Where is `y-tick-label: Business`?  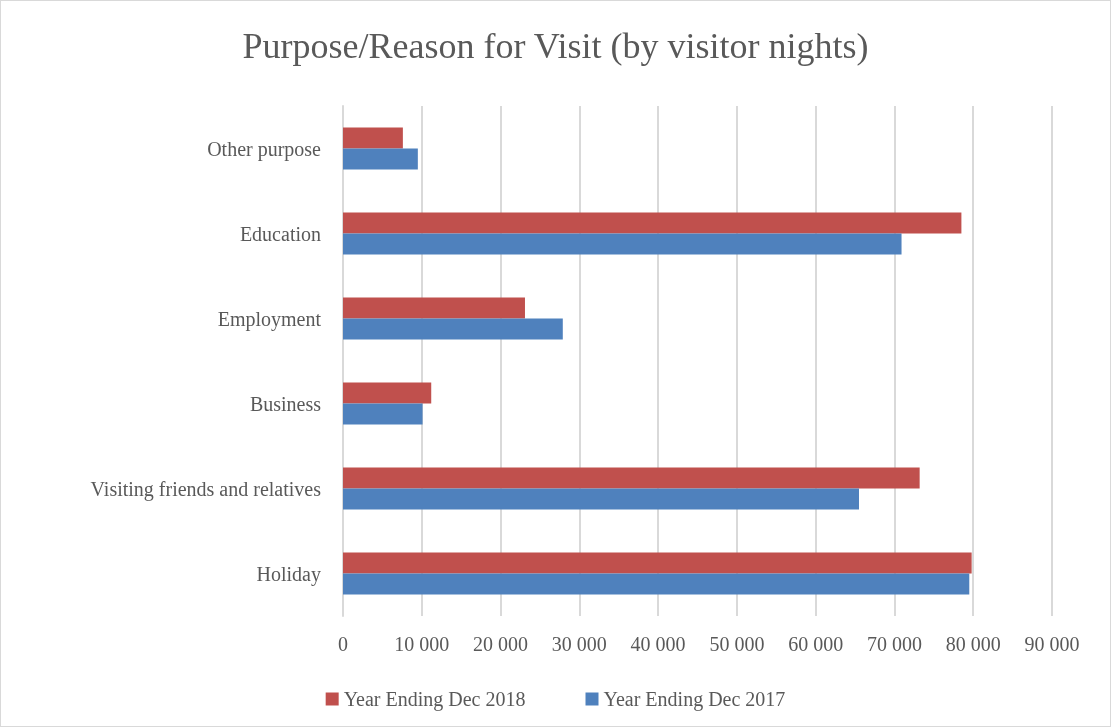 y-tick-label: Business is located at coordinates (285, 403).